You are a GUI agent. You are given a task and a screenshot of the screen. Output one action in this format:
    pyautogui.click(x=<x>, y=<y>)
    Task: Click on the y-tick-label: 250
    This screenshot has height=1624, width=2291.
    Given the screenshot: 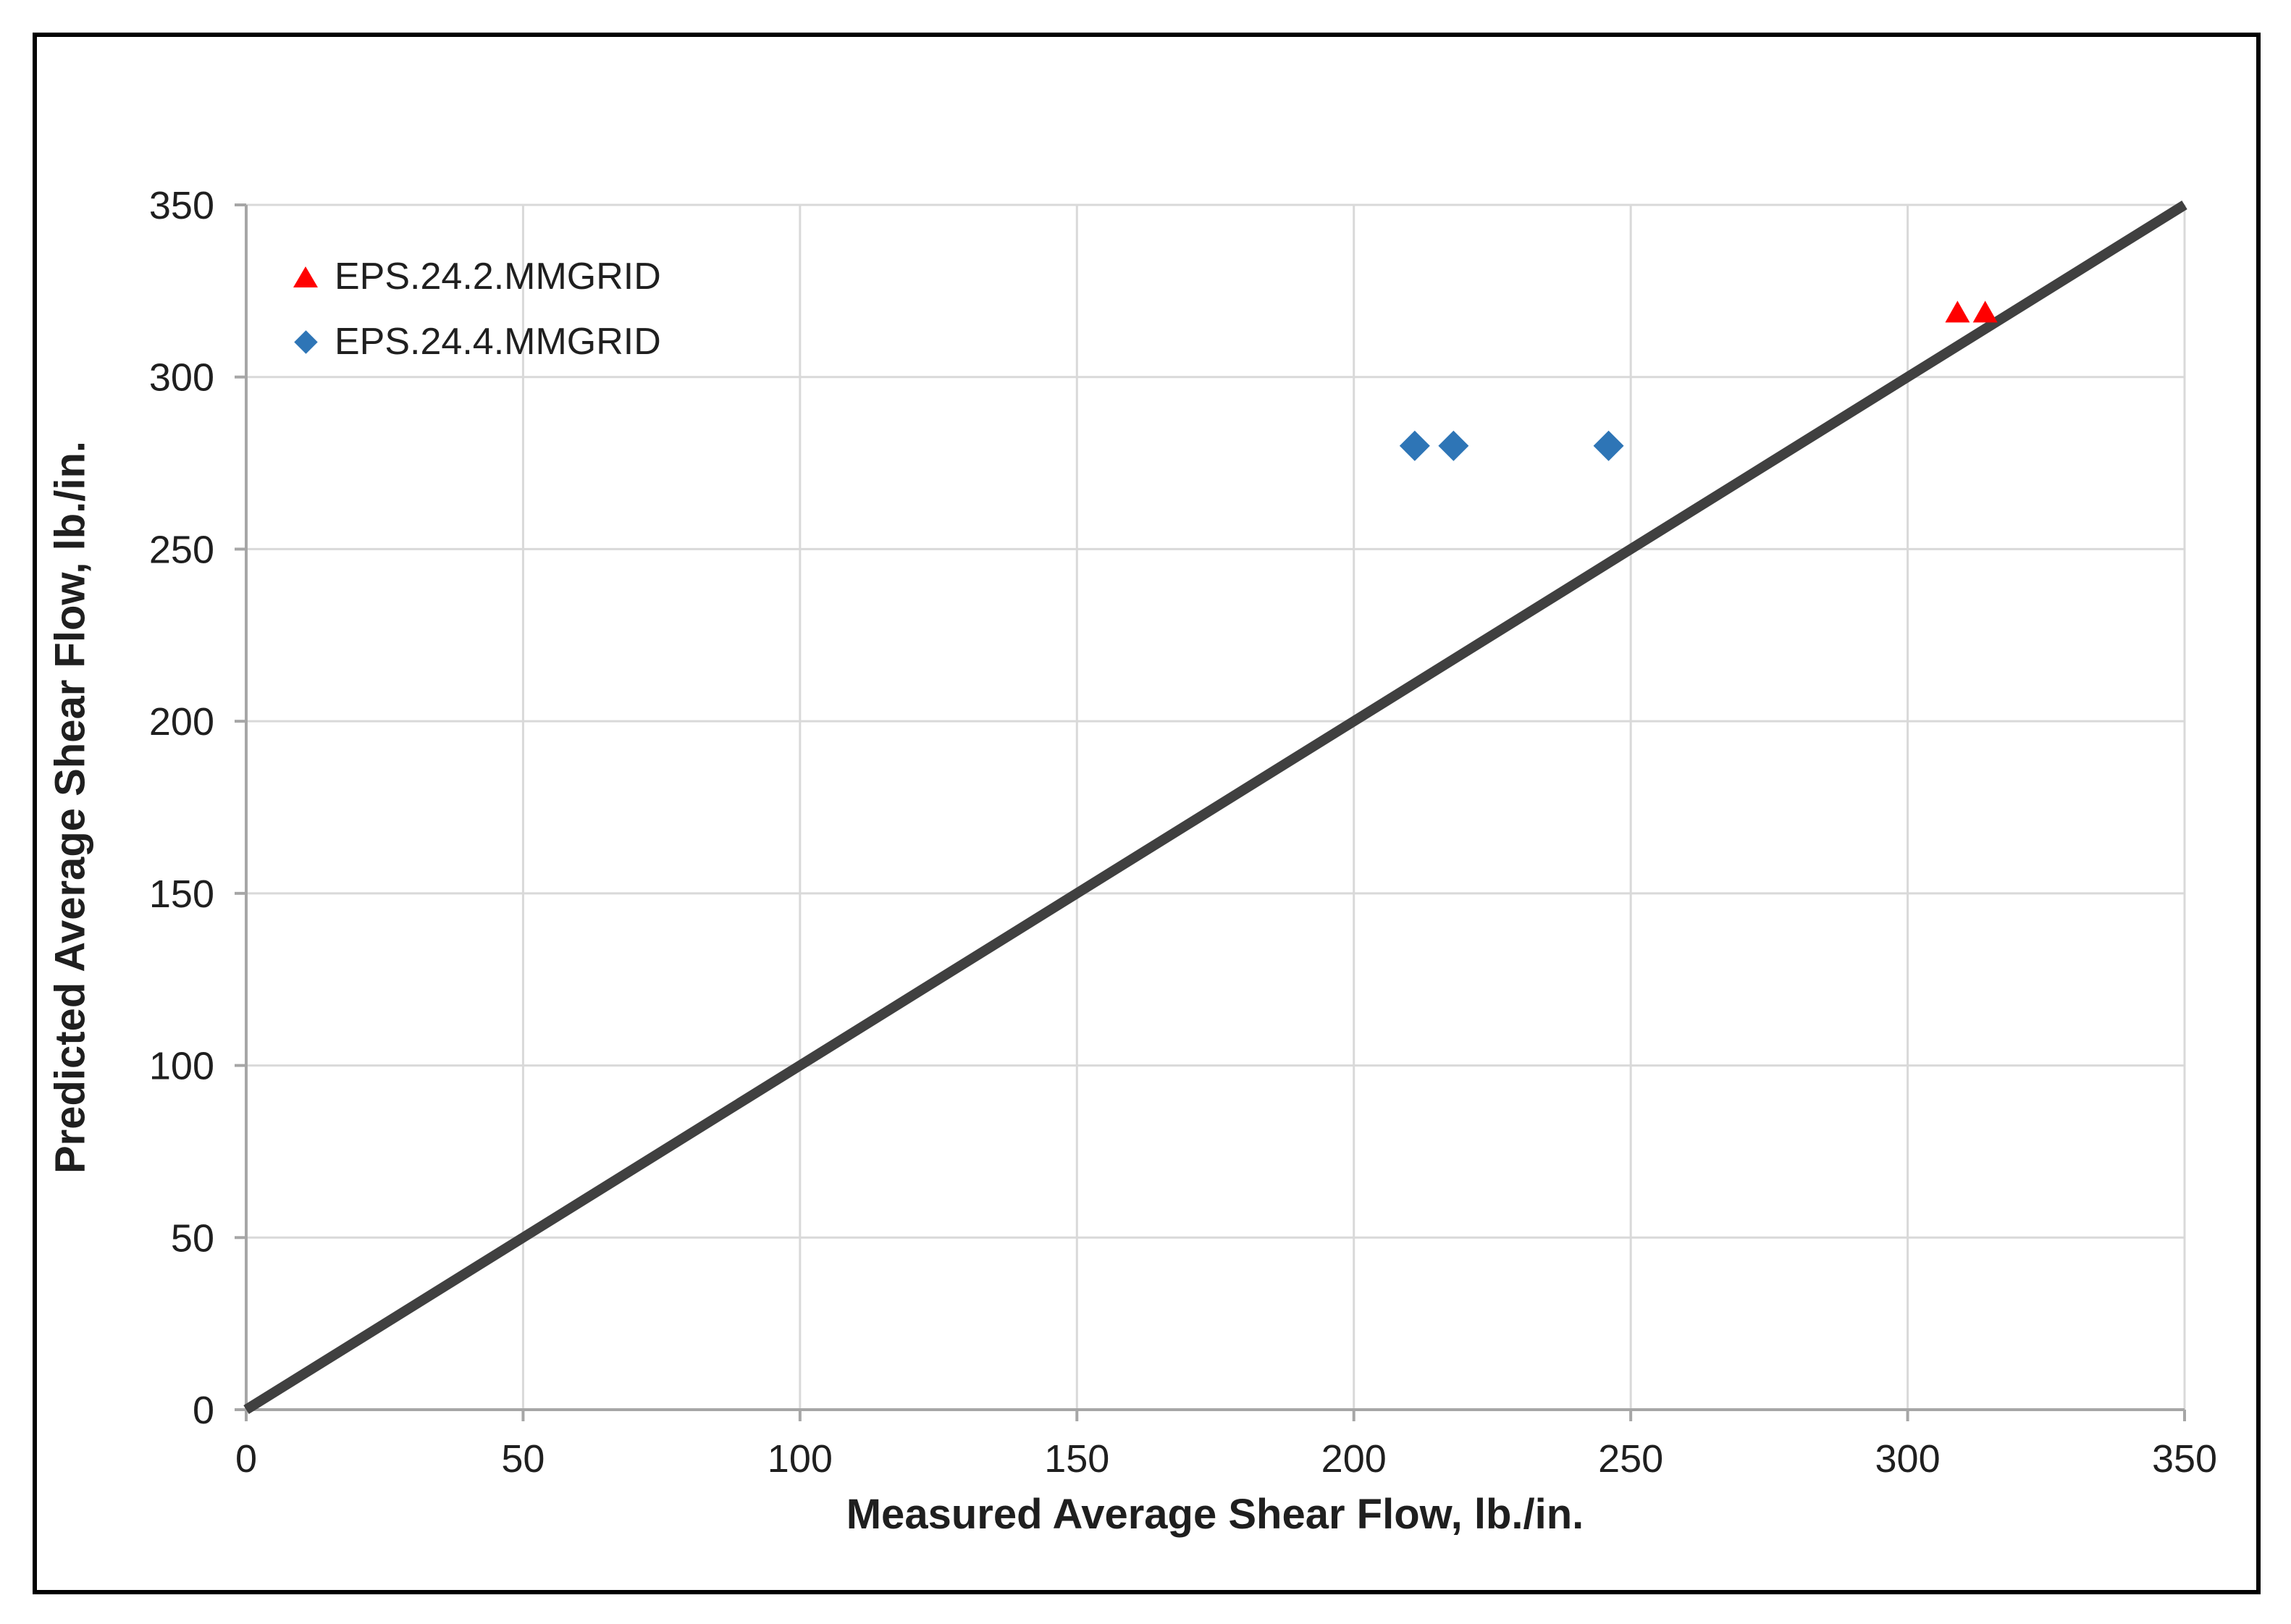 What is the action you would take?
    pyautogui.click(x=181, y=549)
    